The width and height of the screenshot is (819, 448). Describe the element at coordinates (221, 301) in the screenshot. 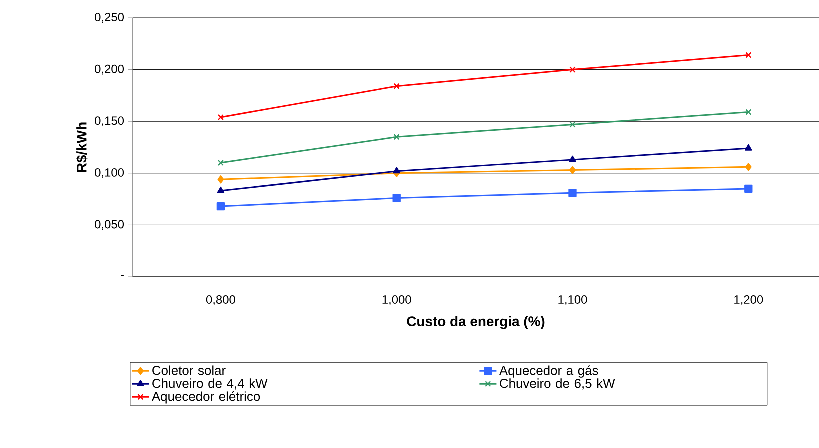

I see `x-tick-label: 0,800` at that location.